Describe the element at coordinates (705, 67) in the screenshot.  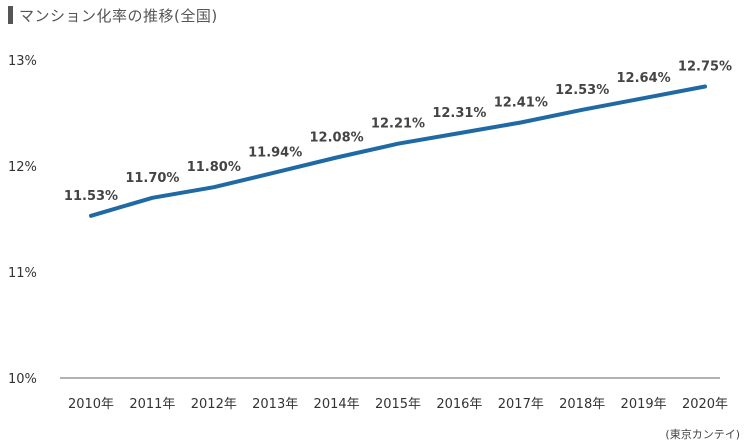
I see `data-label: 12.75%` at that location.